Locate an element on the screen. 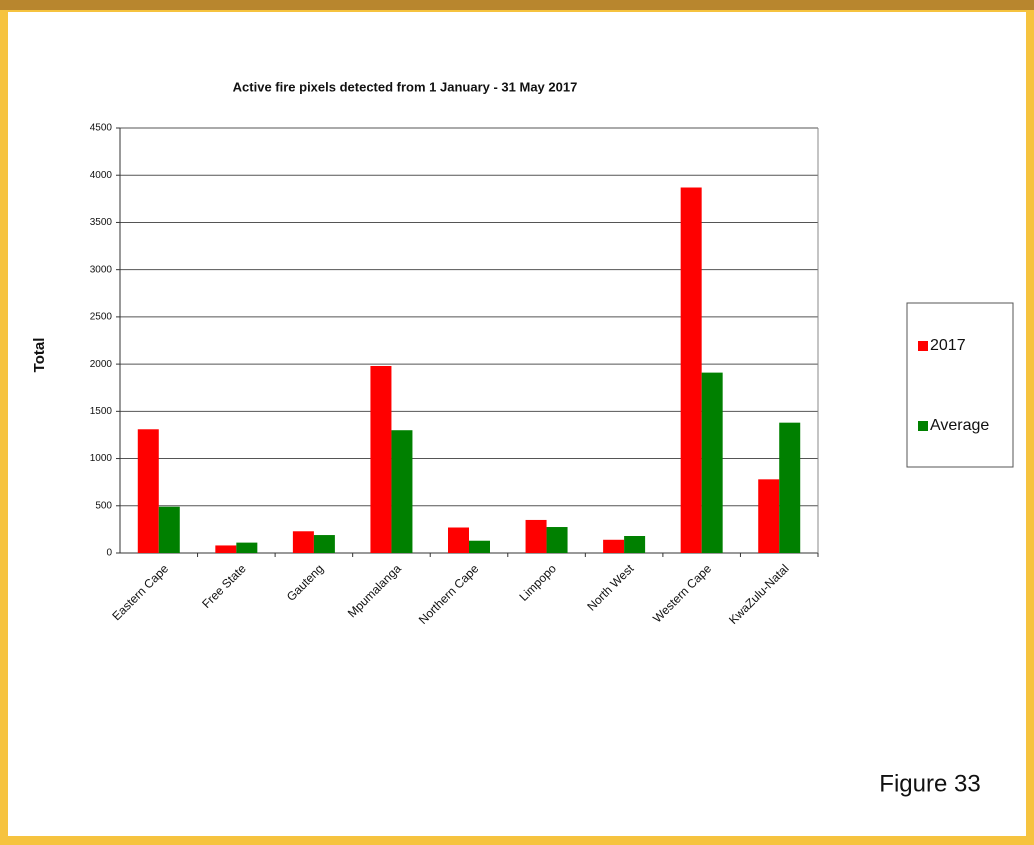 Image resolution: width=1034 pixels, height=845 pixels. y-tick-label: 4000 is located at coordinates (101, 175).